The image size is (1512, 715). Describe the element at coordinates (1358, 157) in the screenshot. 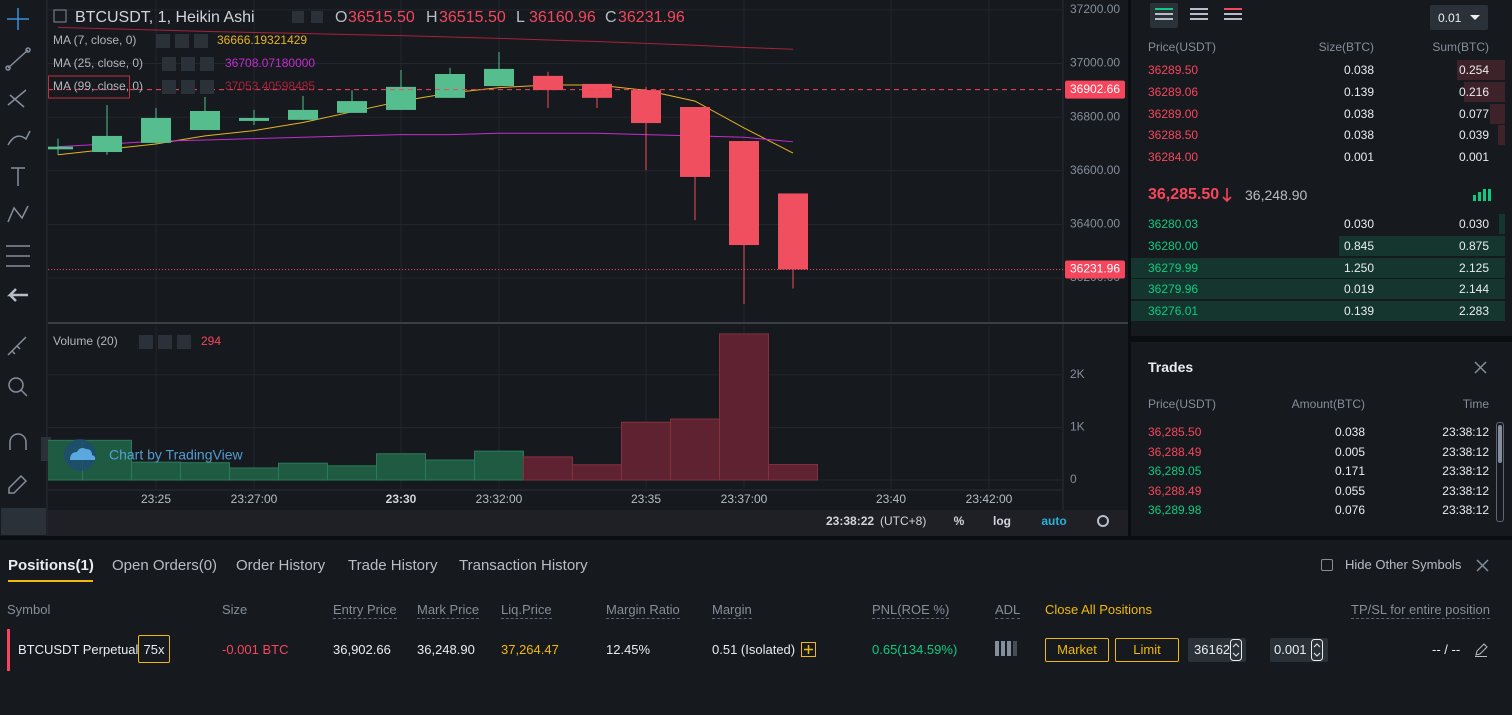

I see `ask-cell: 0.001` at that location.